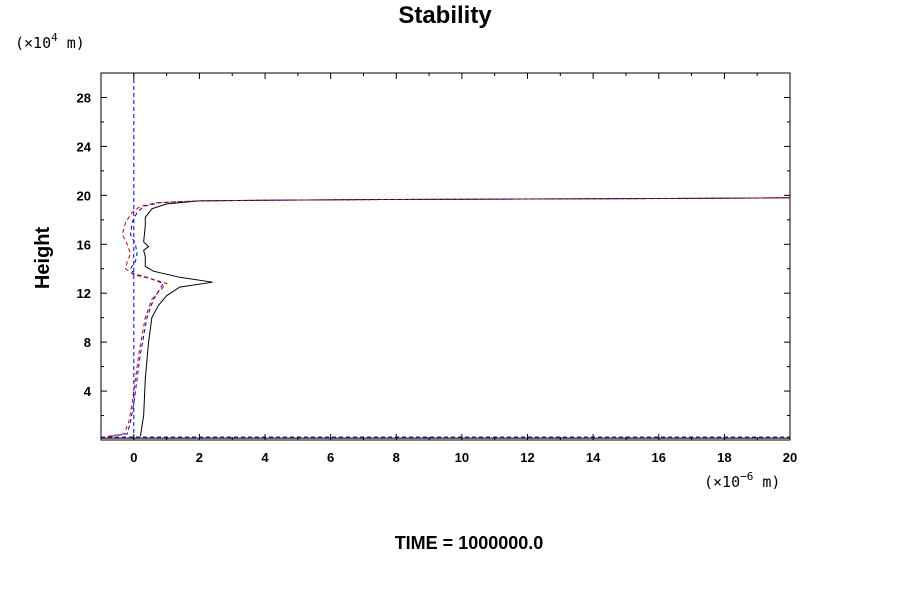 This screenshot has width=900, height=600. What do you see at coordinates (265, 457) in the screenshot?
I see `x-tick-label: 4` at bounding box center [265, 457].